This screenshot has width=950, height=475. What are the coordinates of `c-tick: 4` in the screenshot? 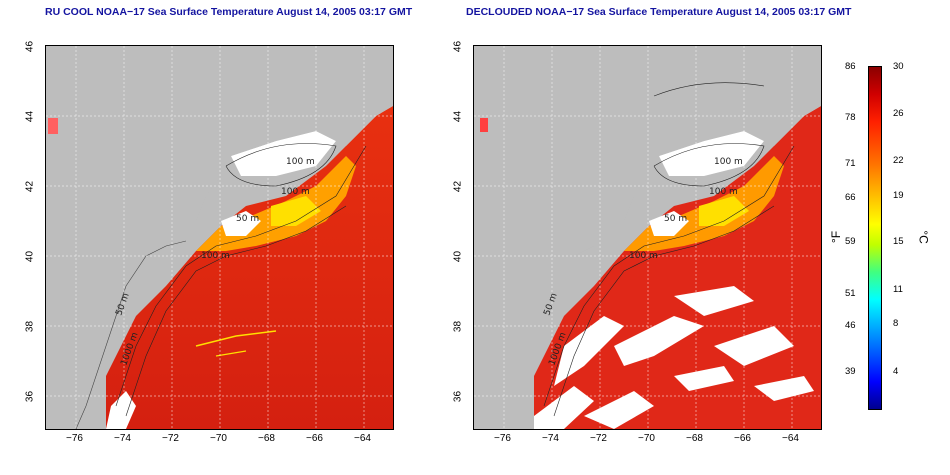 It's located at (896, 371).